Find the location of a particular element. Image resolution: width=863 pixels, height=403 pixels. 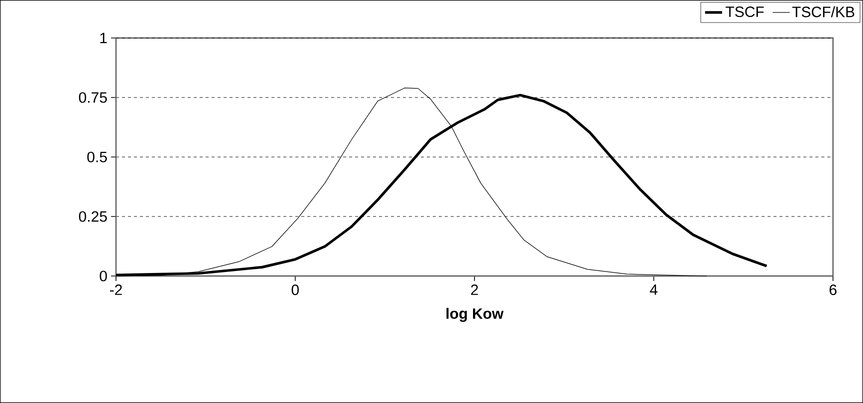

x-tick-label: 4 is located at coordinates (654, 289).